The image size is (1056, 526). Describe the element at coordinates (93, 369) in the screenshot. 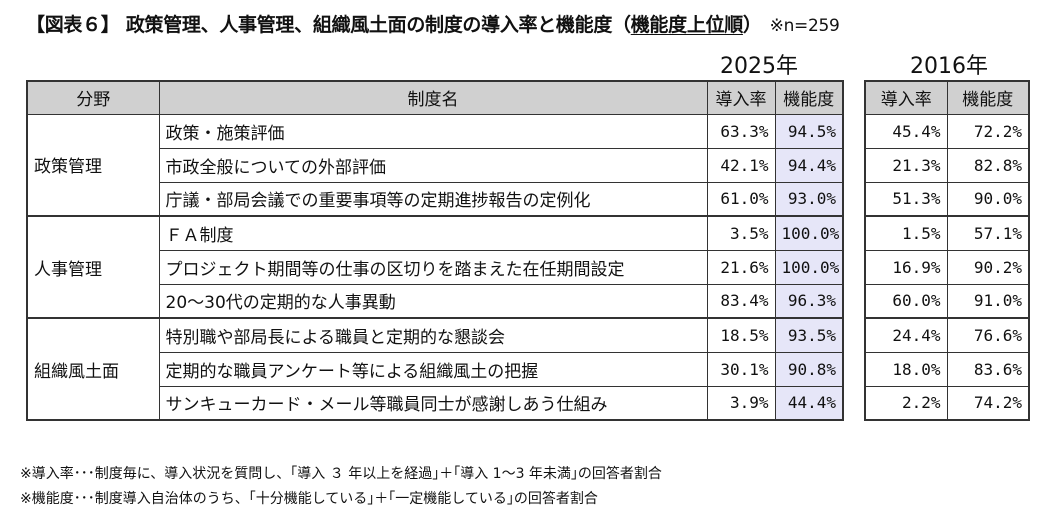

I see `category-cell: 組織風土面` at that location.